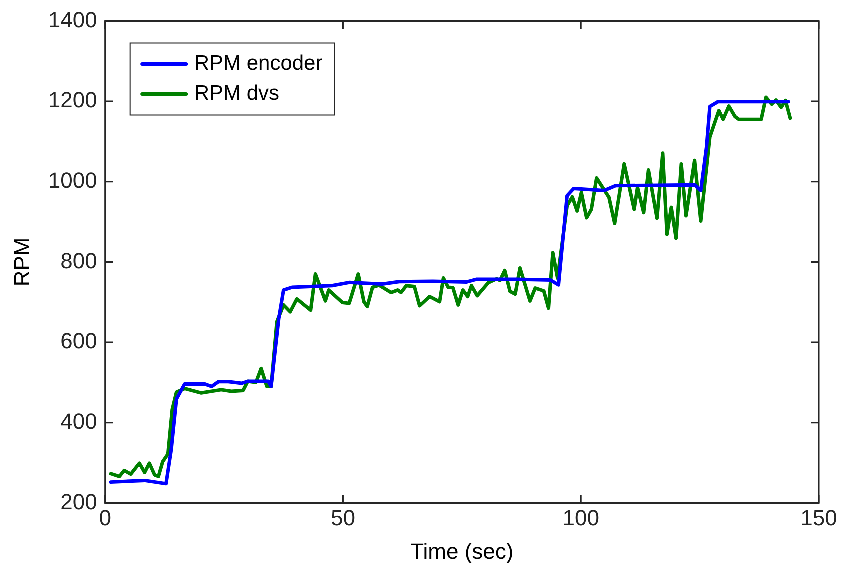  What do you see at coordinates (819, 517) in the screenshot?
I see `x-tick-label: 150` at bounding box center [819, 517].